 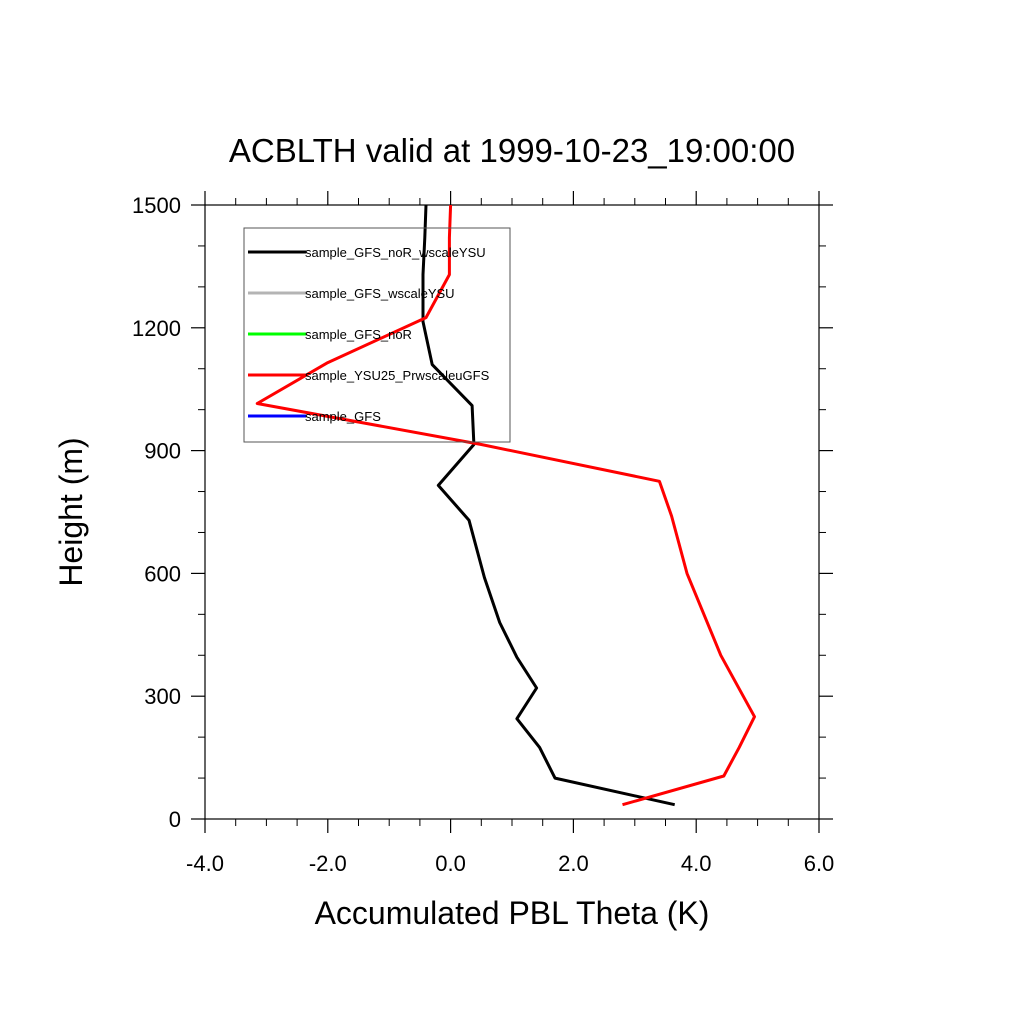 I want to click on x-tick-label: 0.0, so click(x=450, y=863).